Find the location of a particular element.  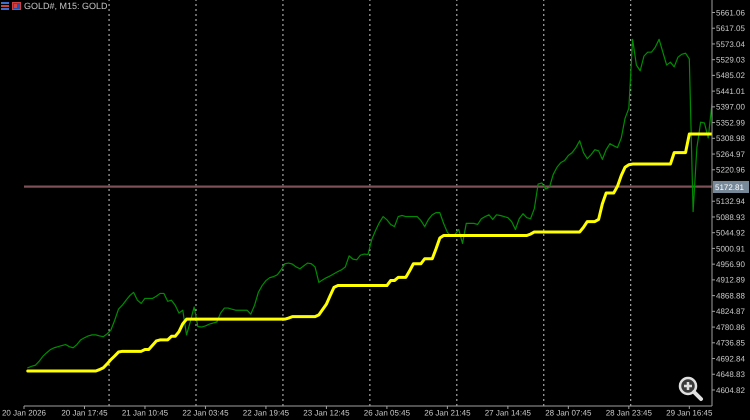

x-tick-label: 28 Jan 23:45 is located at coordinates (629, 413).